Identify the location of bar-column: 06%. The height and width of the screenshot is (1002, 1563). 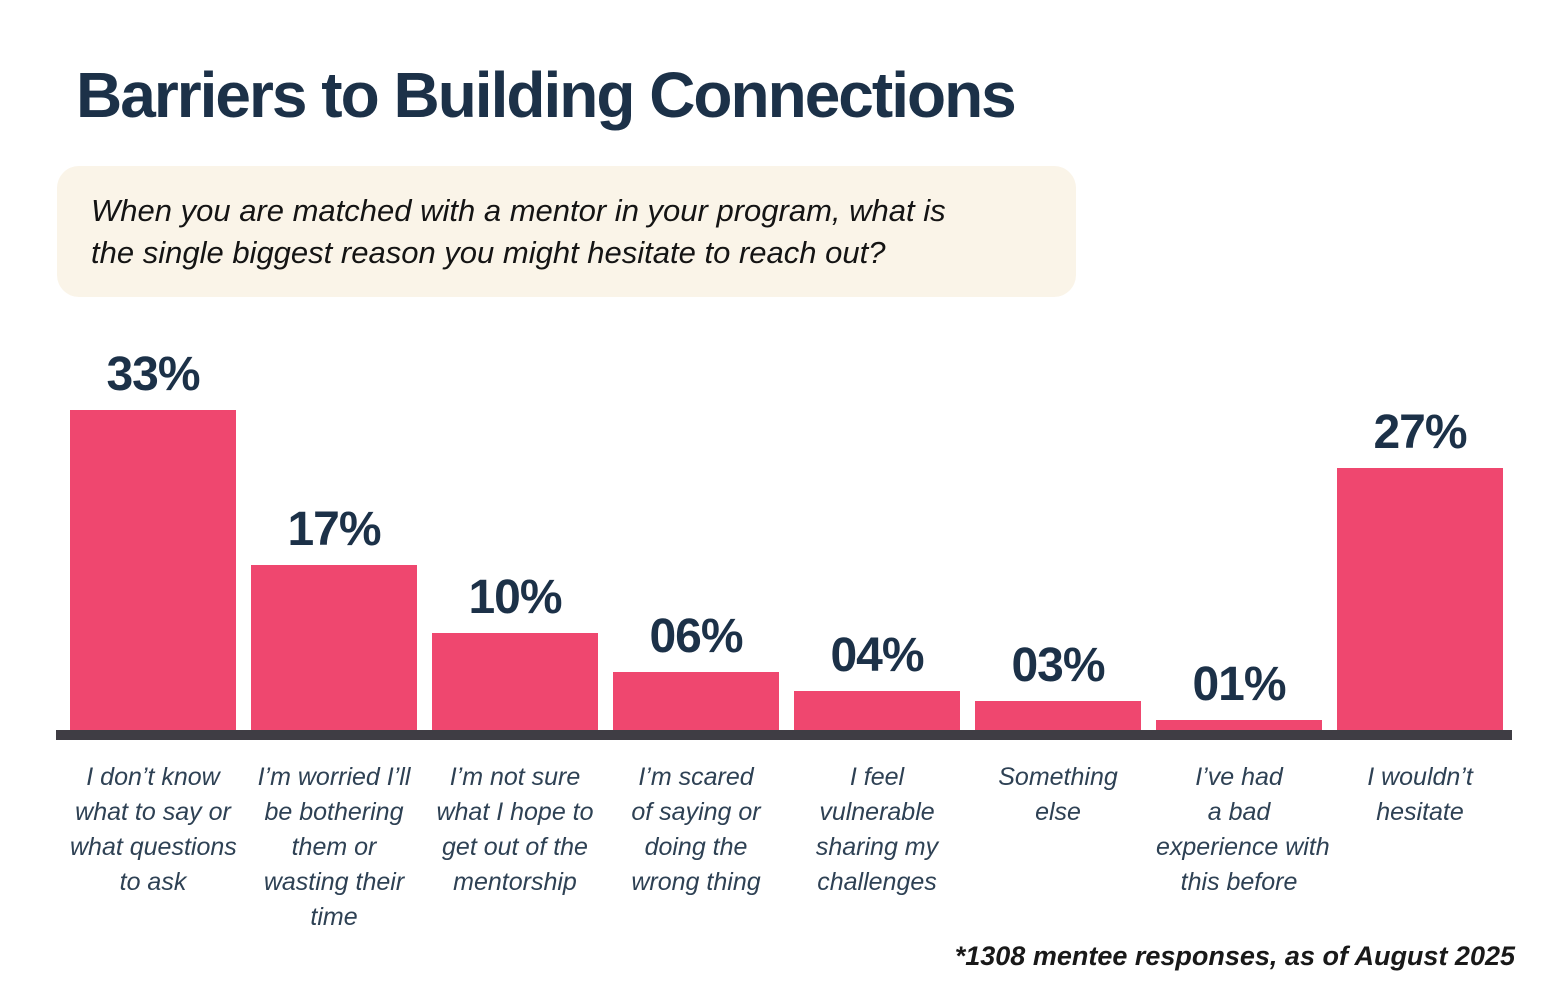
(696, 669).